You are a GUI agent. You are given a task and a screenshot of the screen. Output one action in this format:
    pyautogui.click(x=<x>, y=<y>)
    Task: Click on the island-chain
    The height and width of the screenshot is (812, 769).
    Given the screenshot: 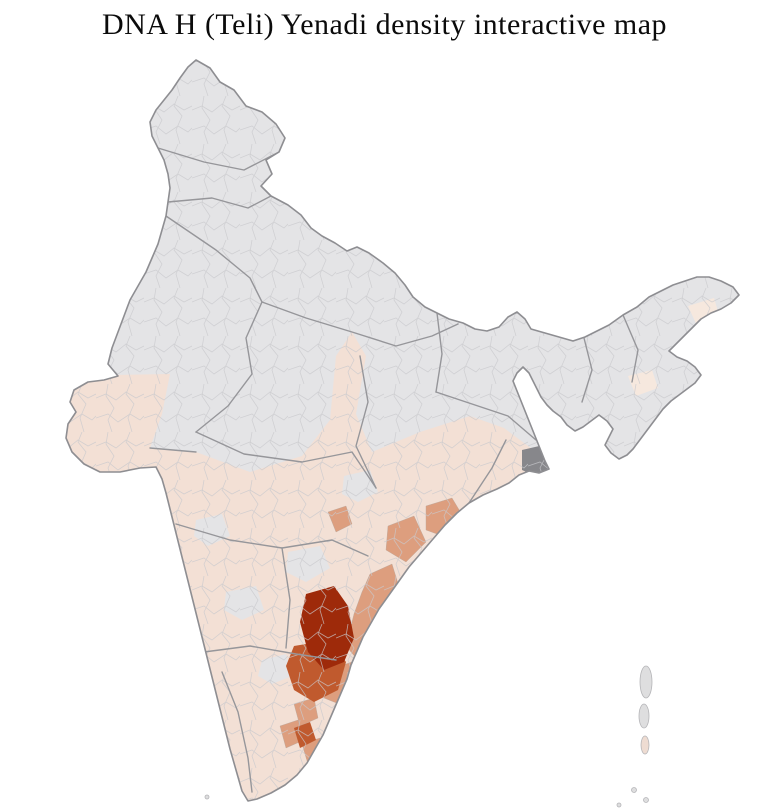 What is the action you would take?
    pyautogui.click(x=428, y=736)
    